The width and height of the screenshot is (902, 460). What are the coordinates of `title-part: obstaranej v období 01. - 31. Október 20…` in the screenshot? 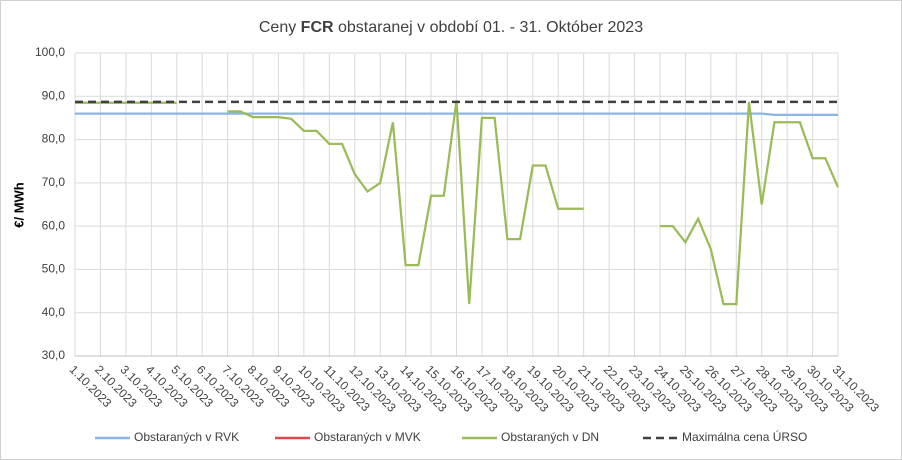 It's located at (489, 27).